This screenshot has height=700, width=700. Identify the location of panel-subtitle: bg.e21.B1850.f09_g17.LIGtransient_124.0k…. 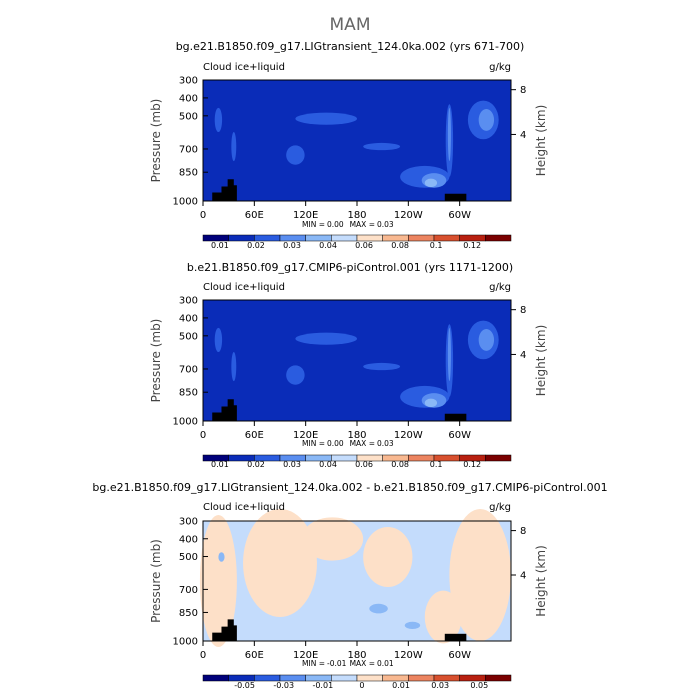
(350, 46).